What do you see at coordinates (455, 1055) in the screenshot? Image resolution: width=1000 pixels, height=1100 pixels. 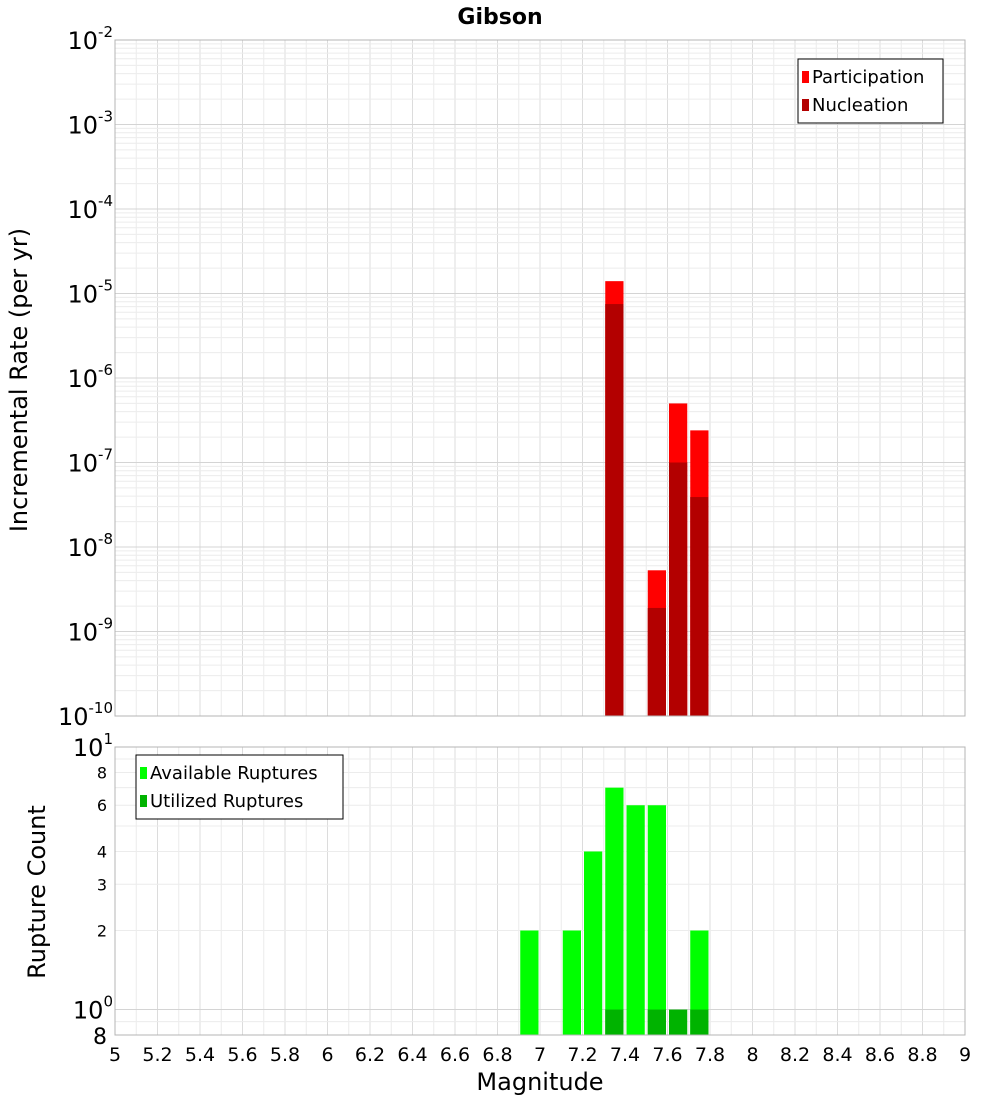 I see `x-tick-label: 6.6` at bounding box center [455, 1055].